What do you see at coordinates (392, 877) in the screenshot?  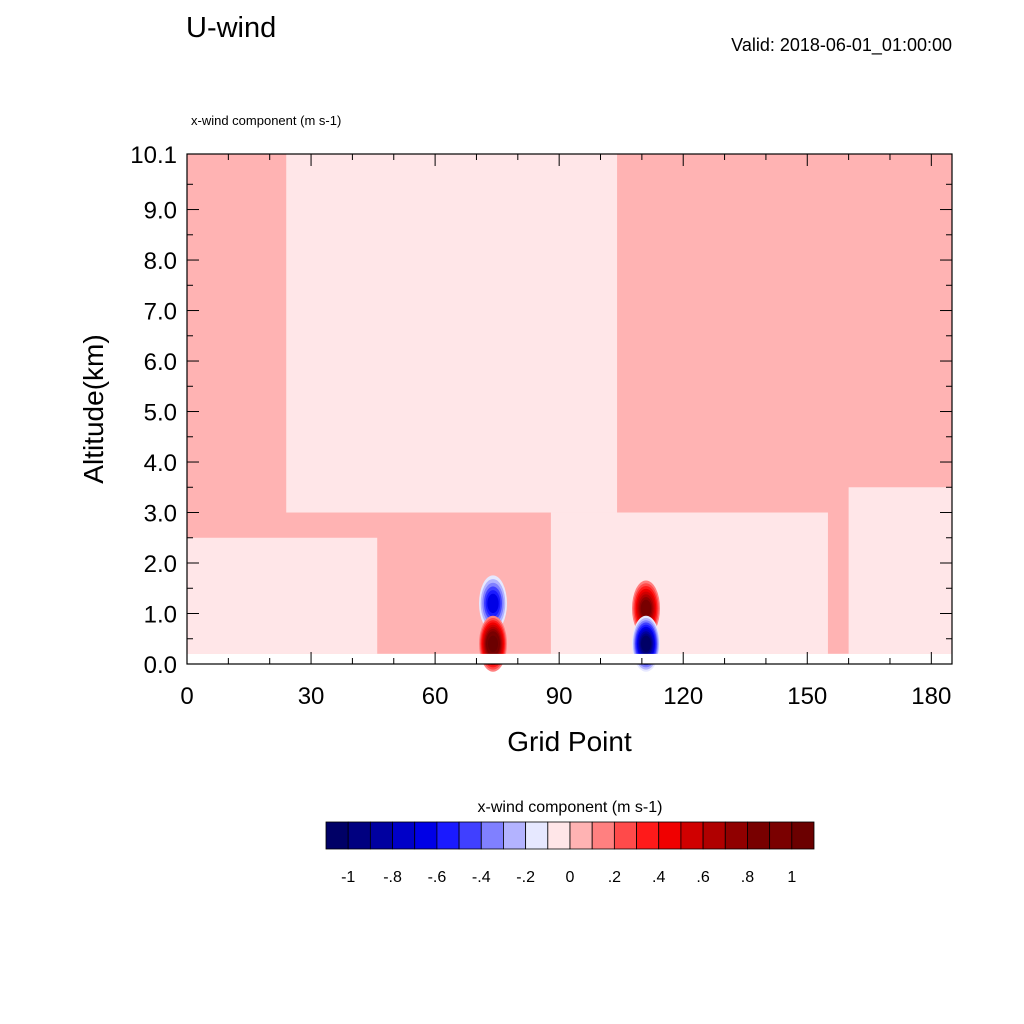 I see `colorbar-tick-label: -.8` at bounding box center [392, 877].